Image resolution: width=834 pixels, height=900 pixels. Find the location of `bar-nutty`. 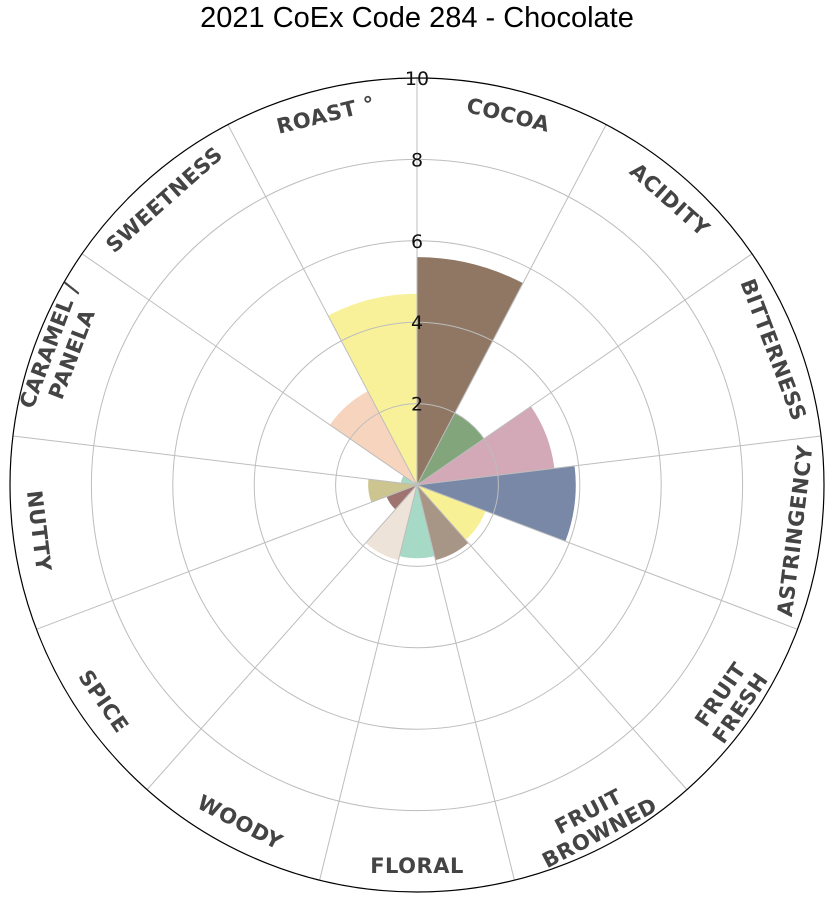

bar-nutty is located at coordinates (392, 491).